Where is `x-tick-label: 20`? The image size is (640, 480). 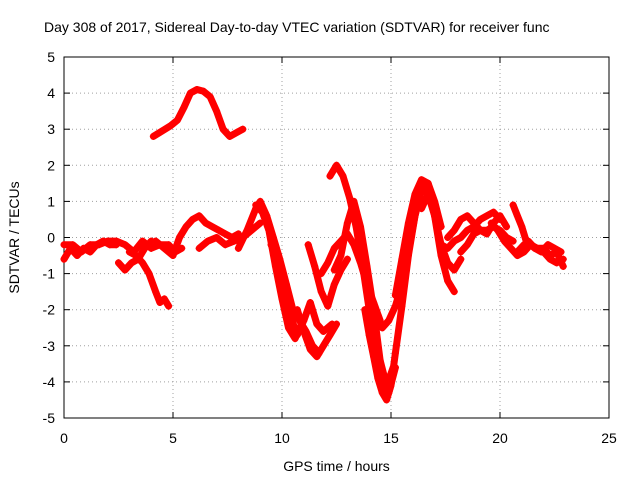
x-tick-label: 20 is located at coordinates (500, 438).